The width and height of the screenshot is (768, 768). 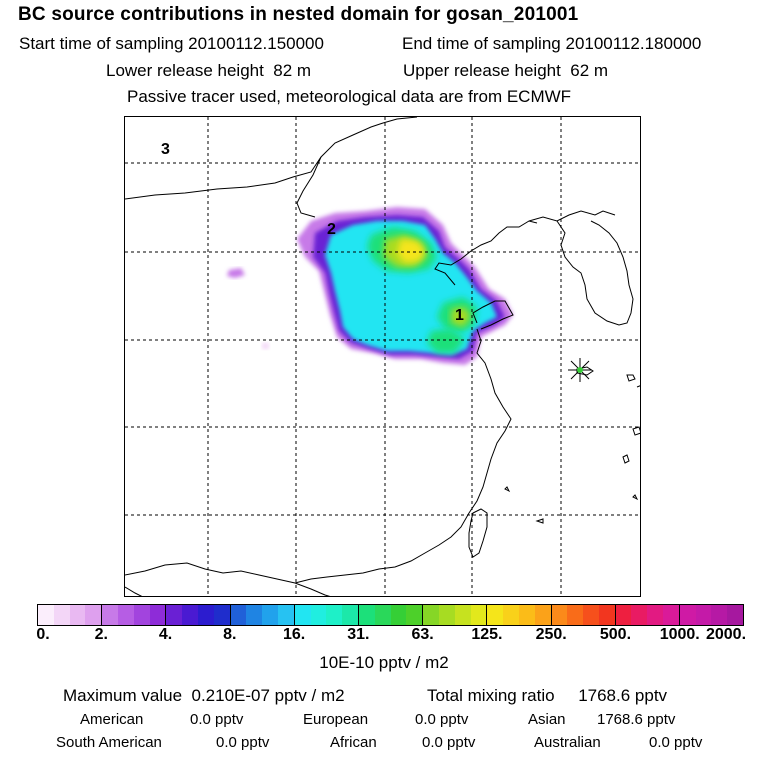 What do you see at coordinates (482, 70) in the screenshot?
I see `upper-height-label: Upper release height` at bounding box center [482, 70].